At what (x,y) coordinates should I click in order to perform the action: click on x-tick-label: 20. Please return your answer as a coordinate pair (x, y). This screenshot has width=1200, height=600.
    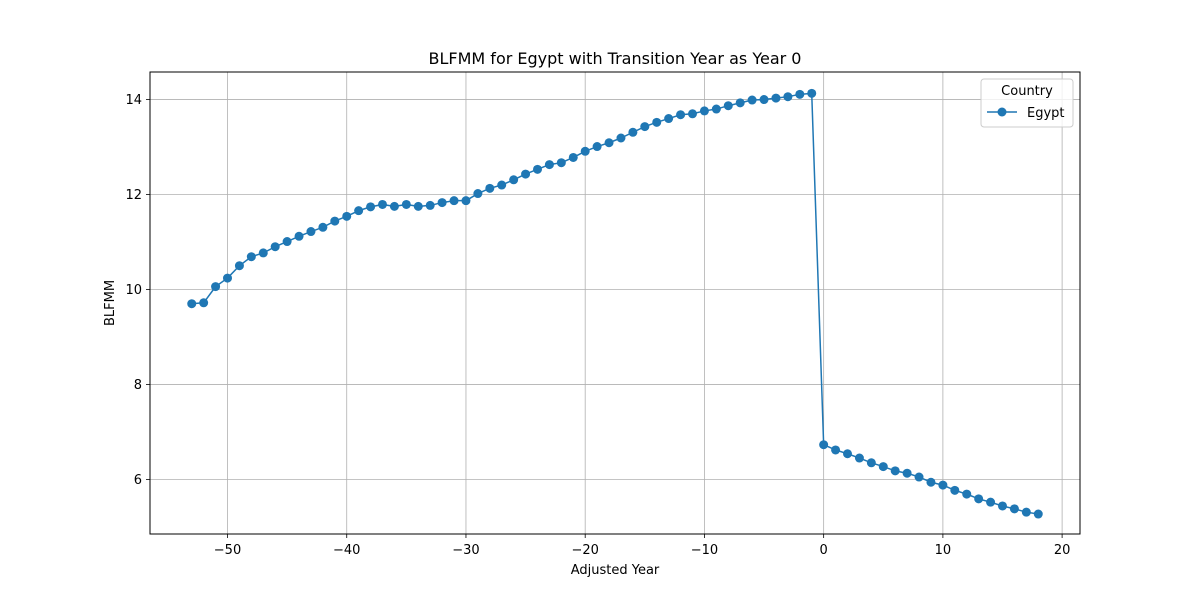
    Looking at the image, I should click on (1062, 550).